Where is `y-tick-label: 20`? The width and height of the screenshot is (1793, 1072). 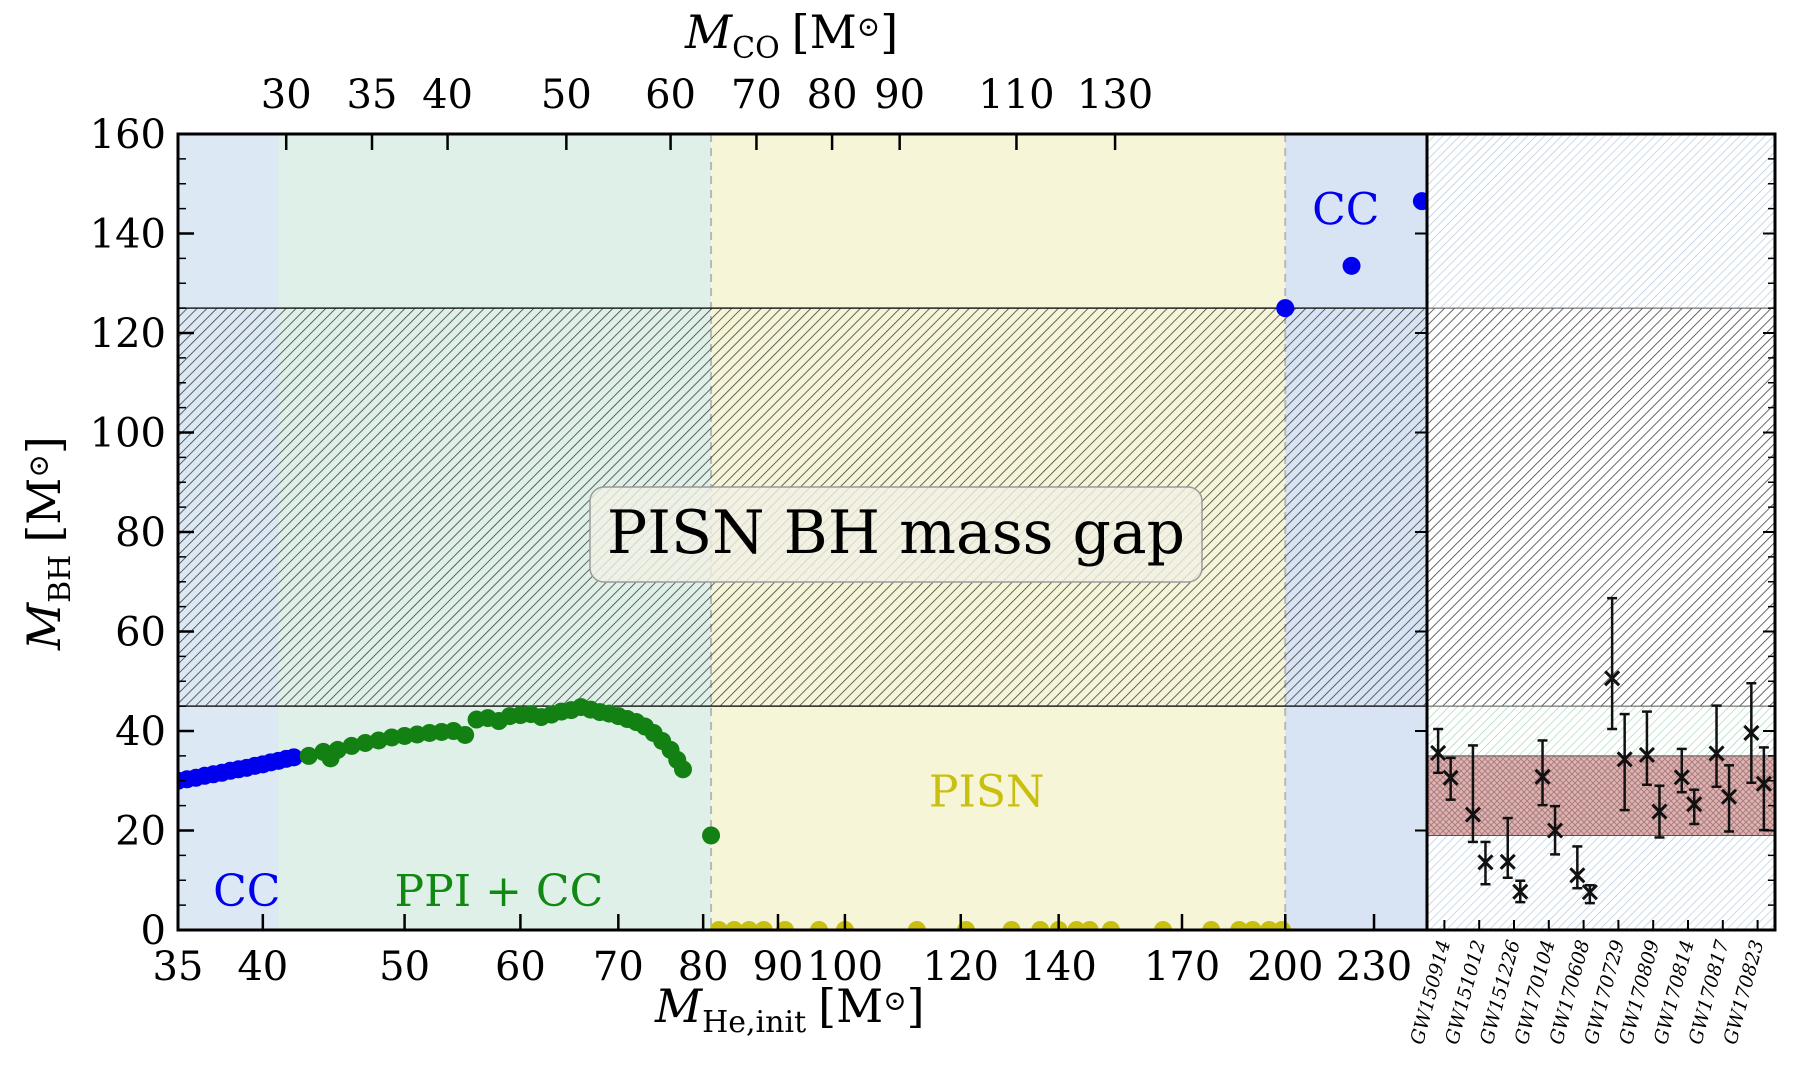
y-tick-label: 20 is located at coordinates (140, 832).